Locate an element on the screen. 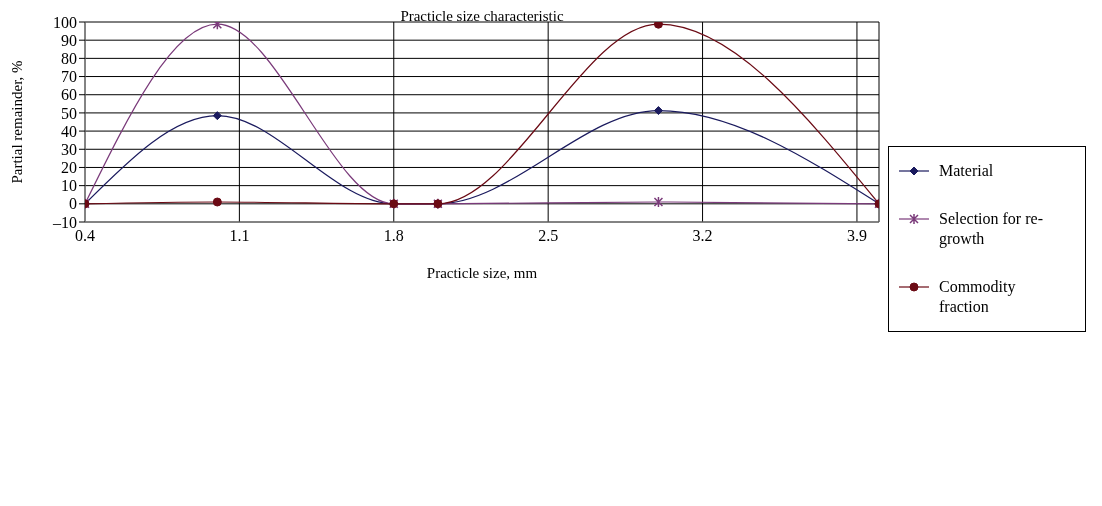 The width and height of the screenshot is (1102, 506). x-tick-label: 1.8 is located at coordinates (393, 236).